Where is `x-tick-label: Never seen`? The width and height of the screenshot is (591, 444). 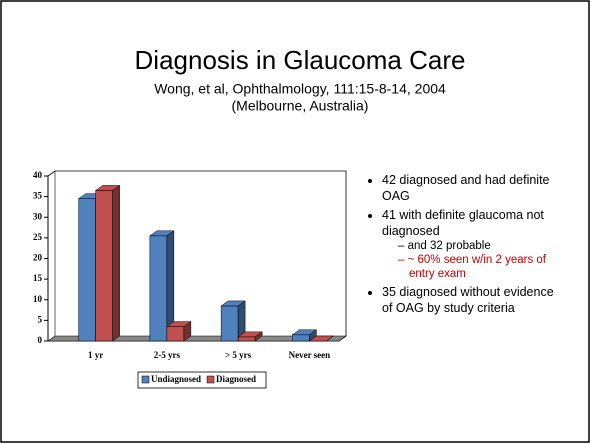 x-tick-label: Never seen is located at coordinates (310, 355).